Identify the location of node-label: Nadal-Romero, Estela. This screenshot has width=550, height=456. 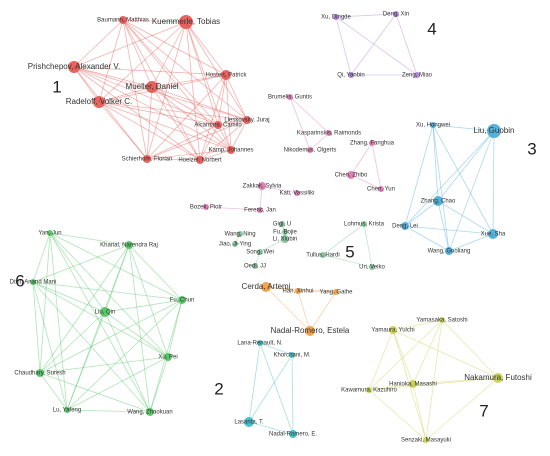
(310, 330).